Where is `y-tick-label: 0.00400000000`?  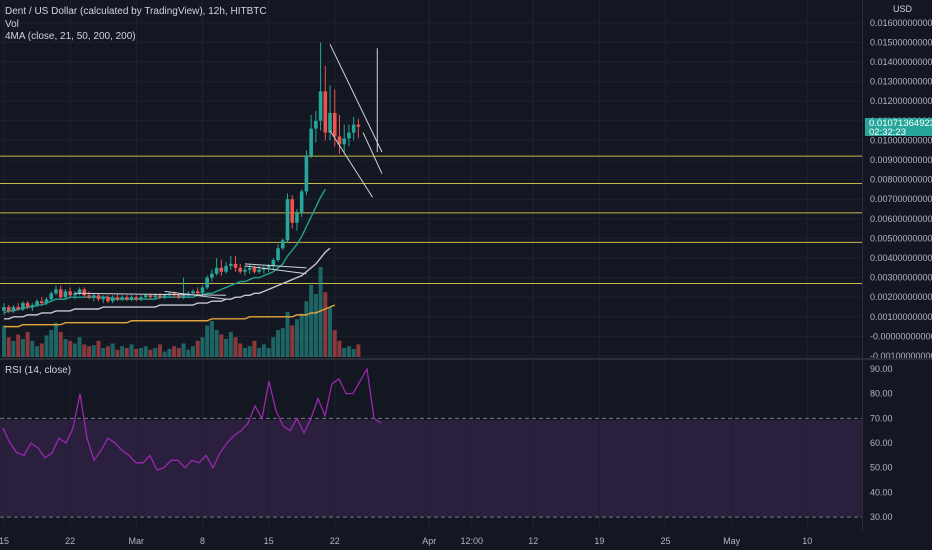 y-tick-label: 0.00400000000 is located at coordinates (901, 258).